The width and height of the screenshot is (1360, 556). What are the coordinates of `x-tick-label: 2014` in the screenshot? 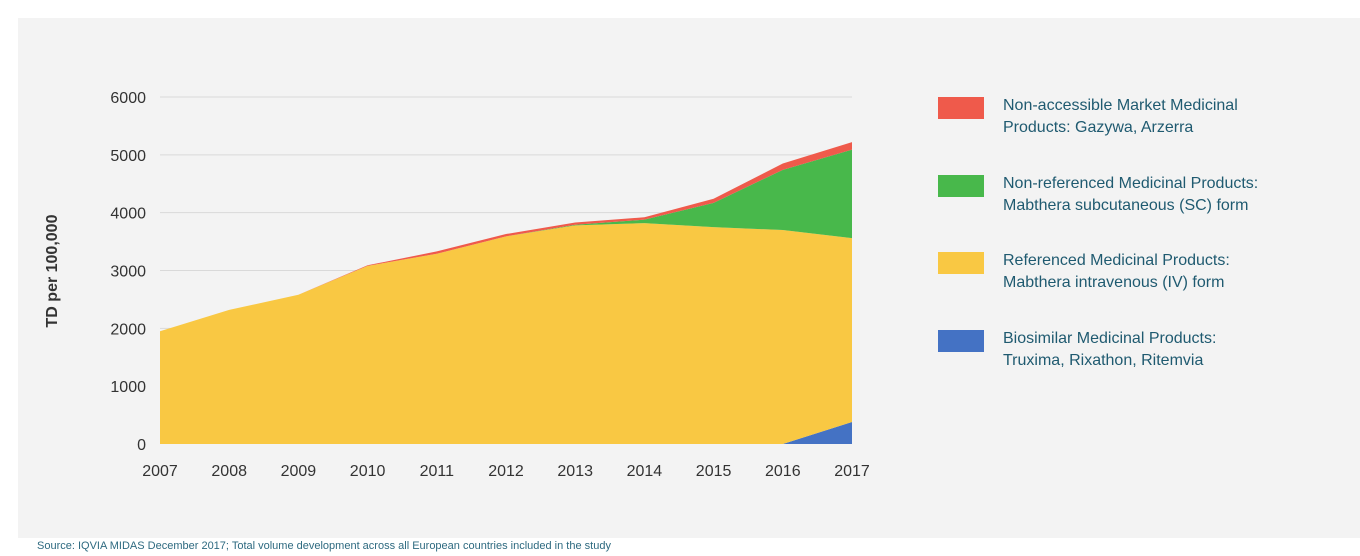 It's located at (645, 471).